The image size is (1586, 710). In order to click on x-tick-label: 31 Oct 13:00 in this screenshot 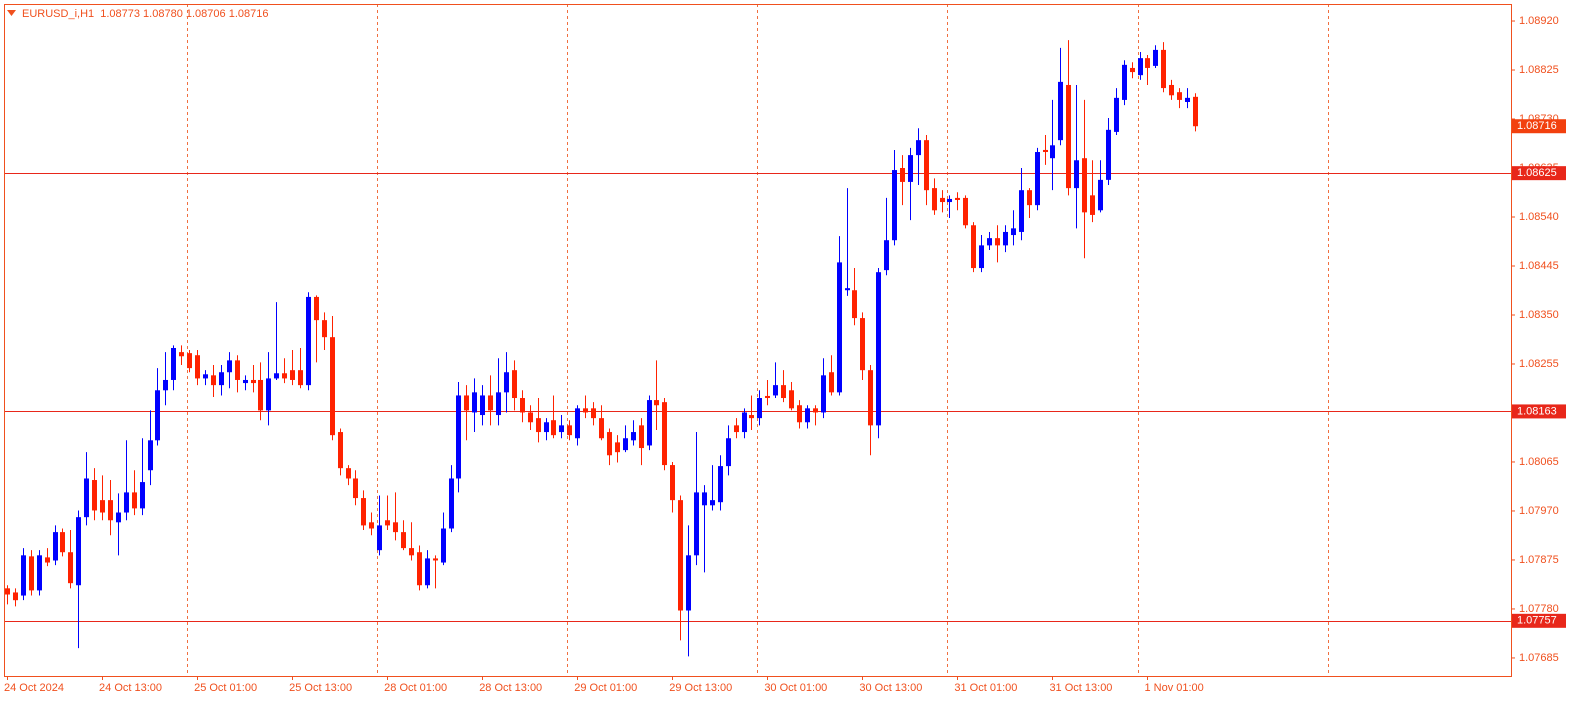, I will do `click(1080, 688)`.